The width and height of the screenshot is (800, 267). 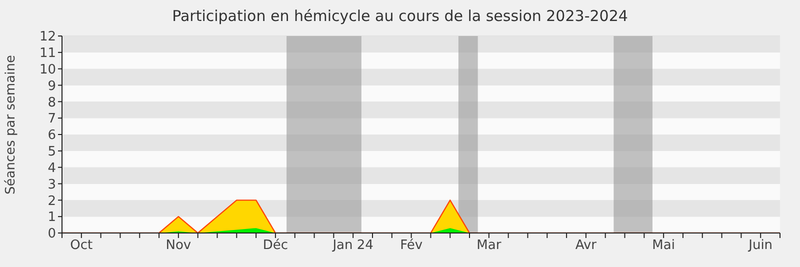 What do you see at coordinates (400, 16) in the screenshot?
I see `chart-title: Participation en hémicycle au cours de la session 2023-2024` at bounding box center [400, 16].